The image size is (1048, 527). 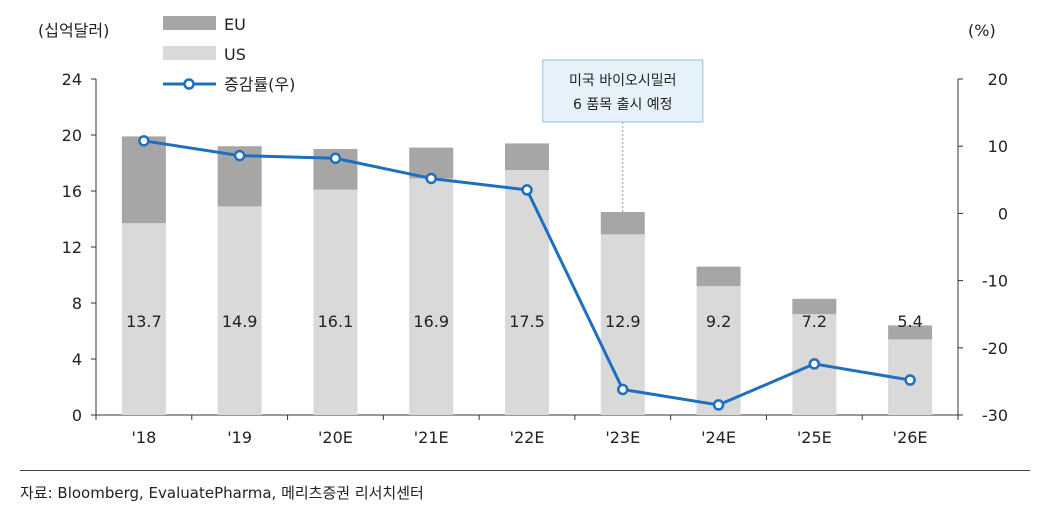 What do you see at coordinates (240, 321) in the screenshot?
I see `us-value-label: 14.9` at bounding box center [240, 321].